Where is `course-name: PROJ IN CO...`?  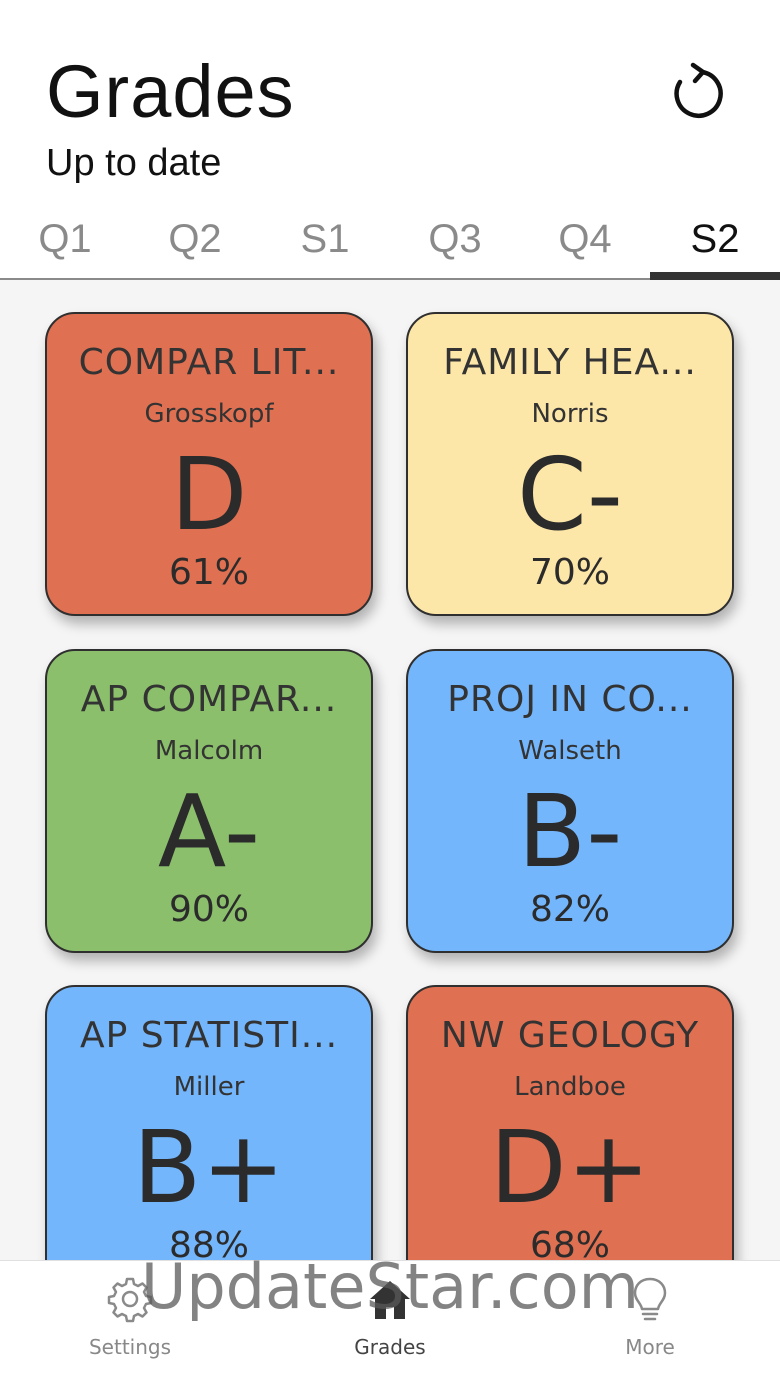 course-name: PROJ IN CO... is located at coordinates (570, 699).